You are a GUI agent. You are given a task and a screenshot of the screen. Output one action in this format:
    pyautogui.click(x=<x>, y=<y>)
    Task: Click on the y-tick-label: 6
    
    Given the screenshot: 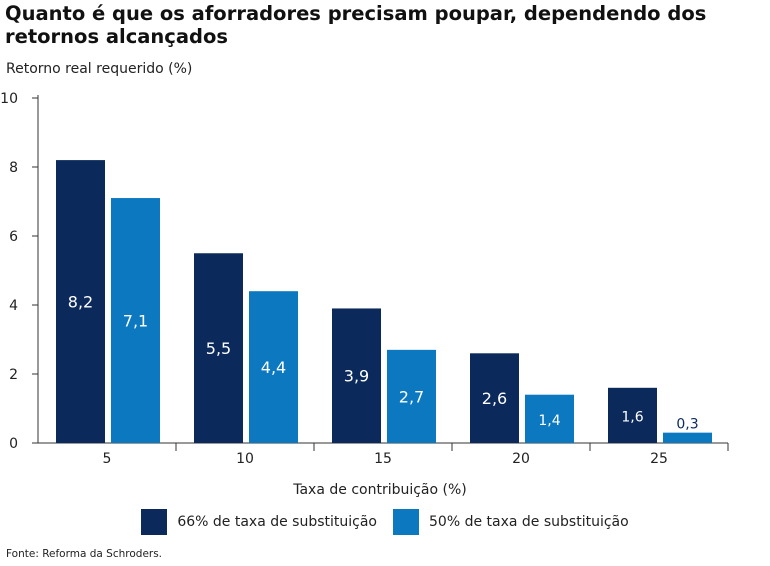 What is the action you would take?
    pyautogui.click(x=13, y=237)
    